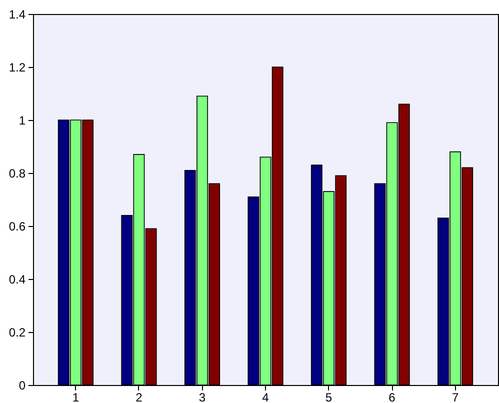 This screenshot has height=403, width=499. Describe the element at coordinates (455, 396) in the screenshot. I see `x-tick-label: 7` at that location.